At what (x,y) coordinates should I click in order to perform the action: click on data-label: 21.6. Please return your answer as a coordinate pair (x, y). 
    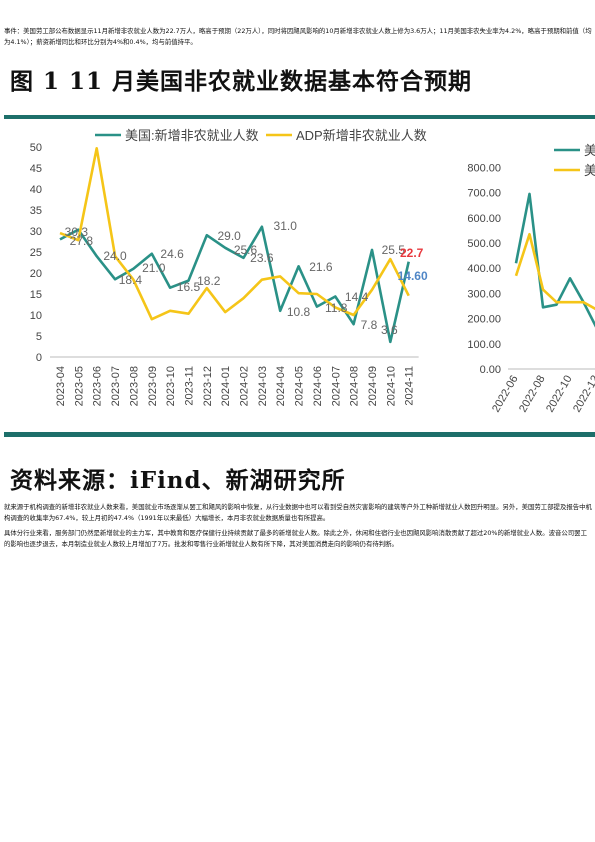
    Looking at the image, I should click on (321, 267).